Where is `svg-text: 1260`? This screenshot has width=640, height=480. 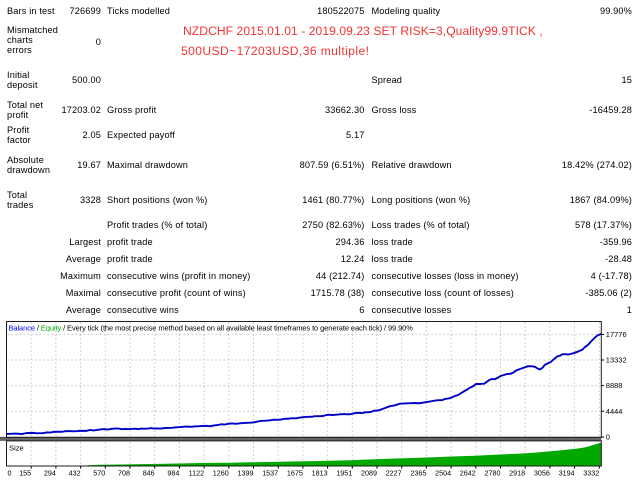 svg-text: 1260 is located at coordinates (221, 473).